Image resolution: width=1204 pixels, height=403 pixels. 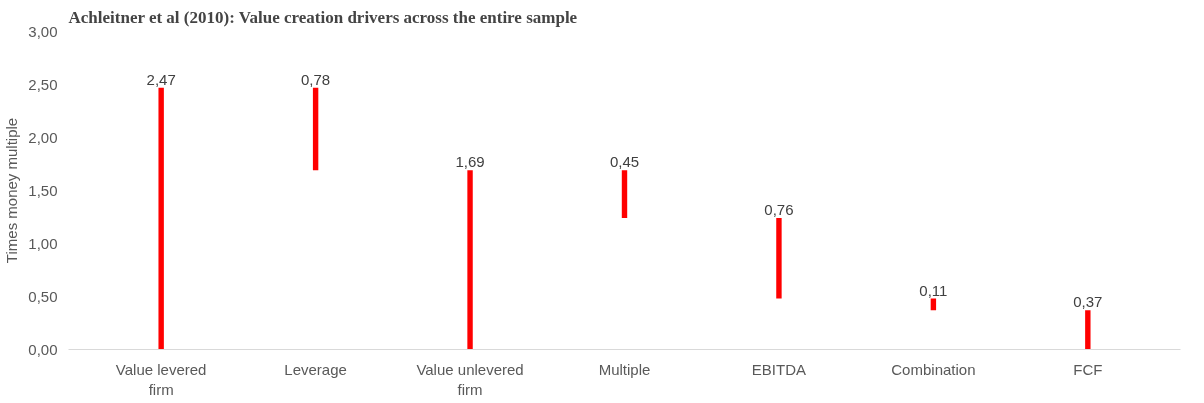 What do you see at coordinates (470, 379) in the screenshot?
I see `x-tick-label: Value unlevered firm` at bounding box center [470, 379].